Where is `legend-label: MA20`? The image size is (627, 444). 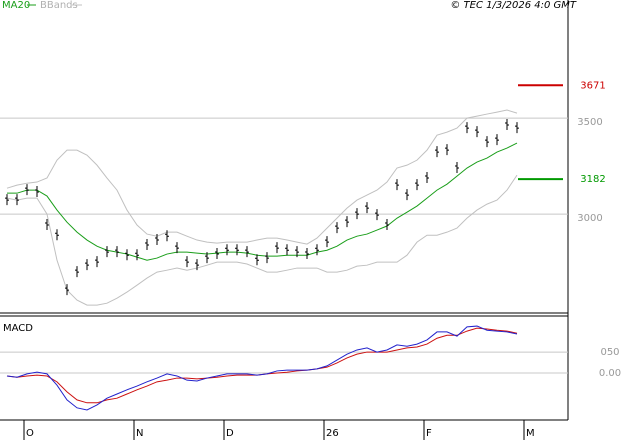 legend-label: MA20 is located at coordinates (16, 5).